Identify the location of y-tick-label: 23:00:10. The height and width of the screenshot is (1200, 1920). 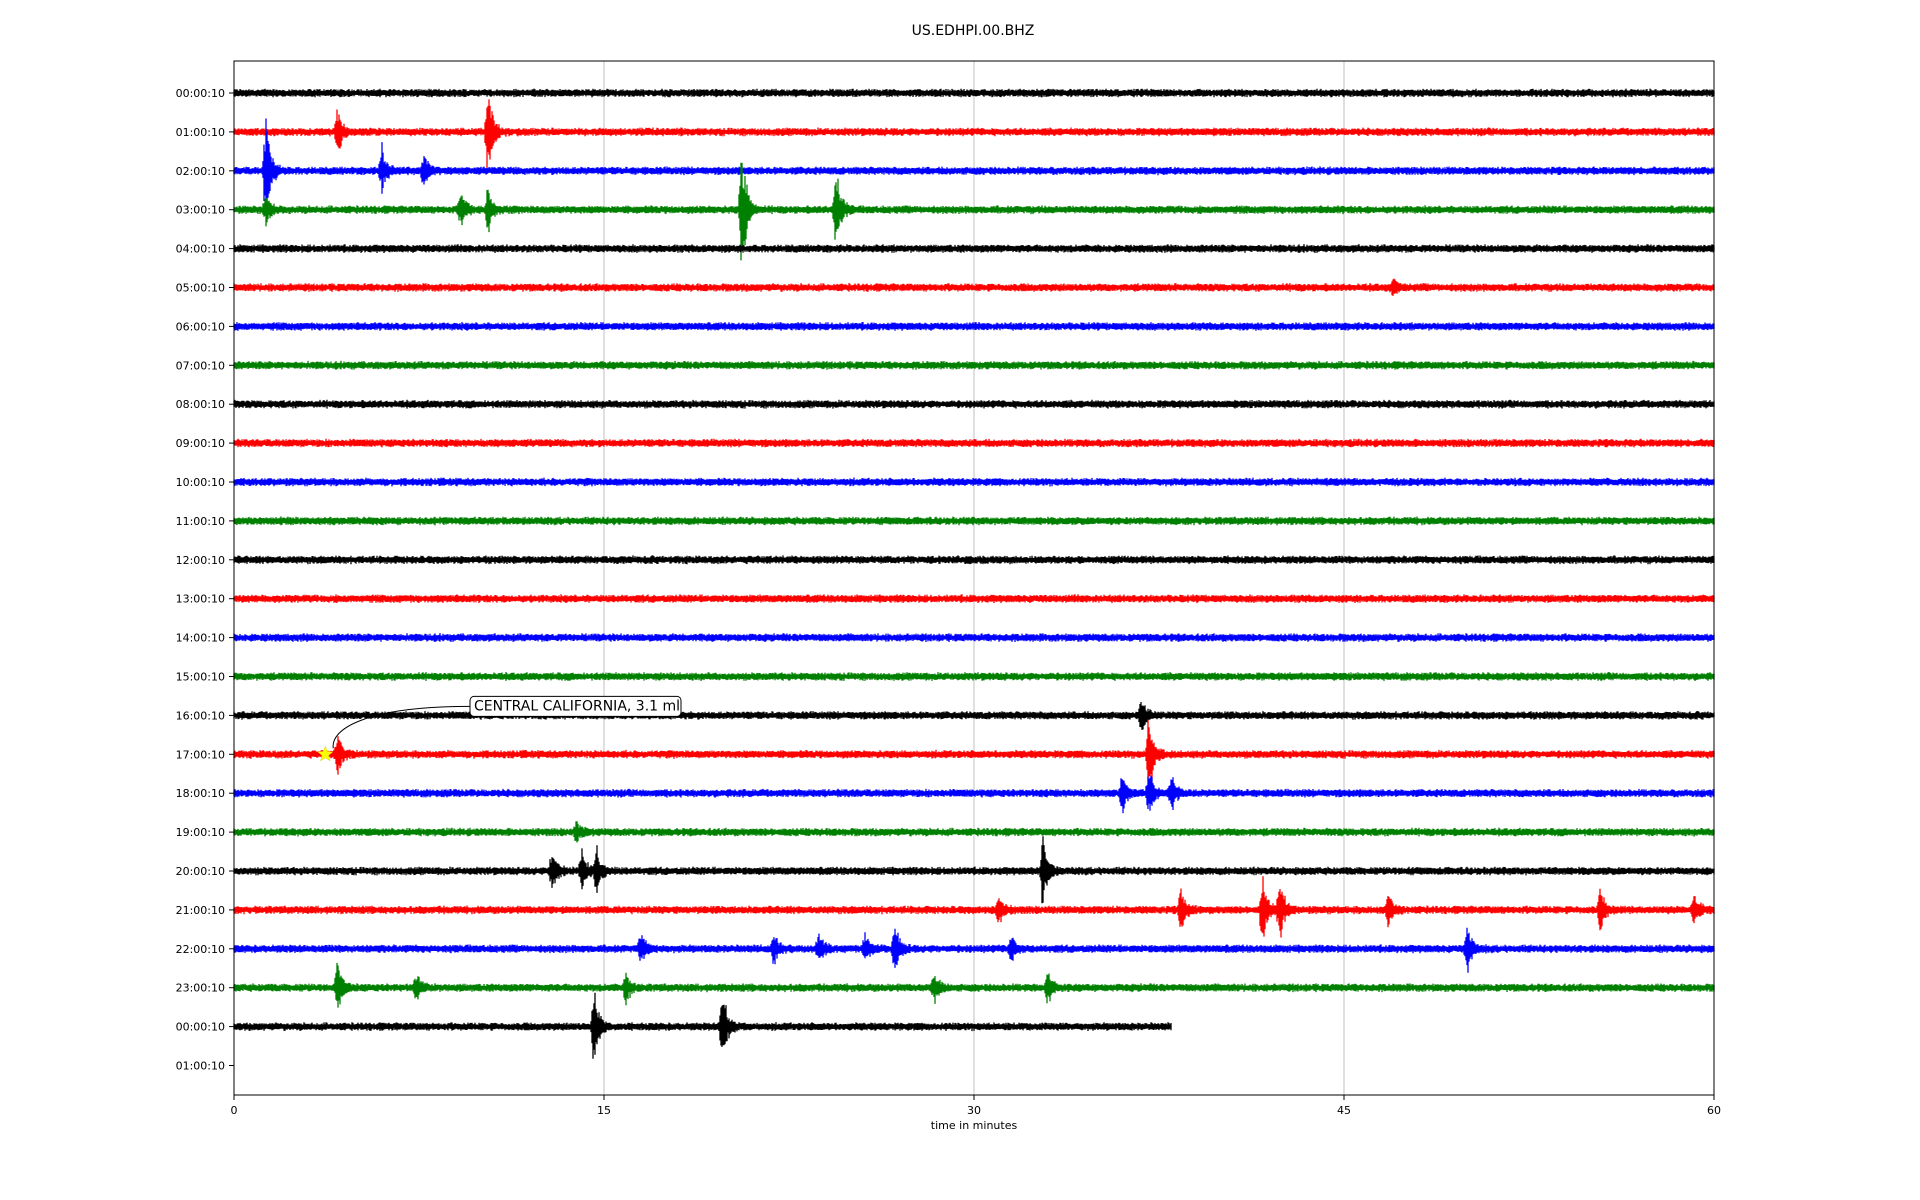
(200, 988).